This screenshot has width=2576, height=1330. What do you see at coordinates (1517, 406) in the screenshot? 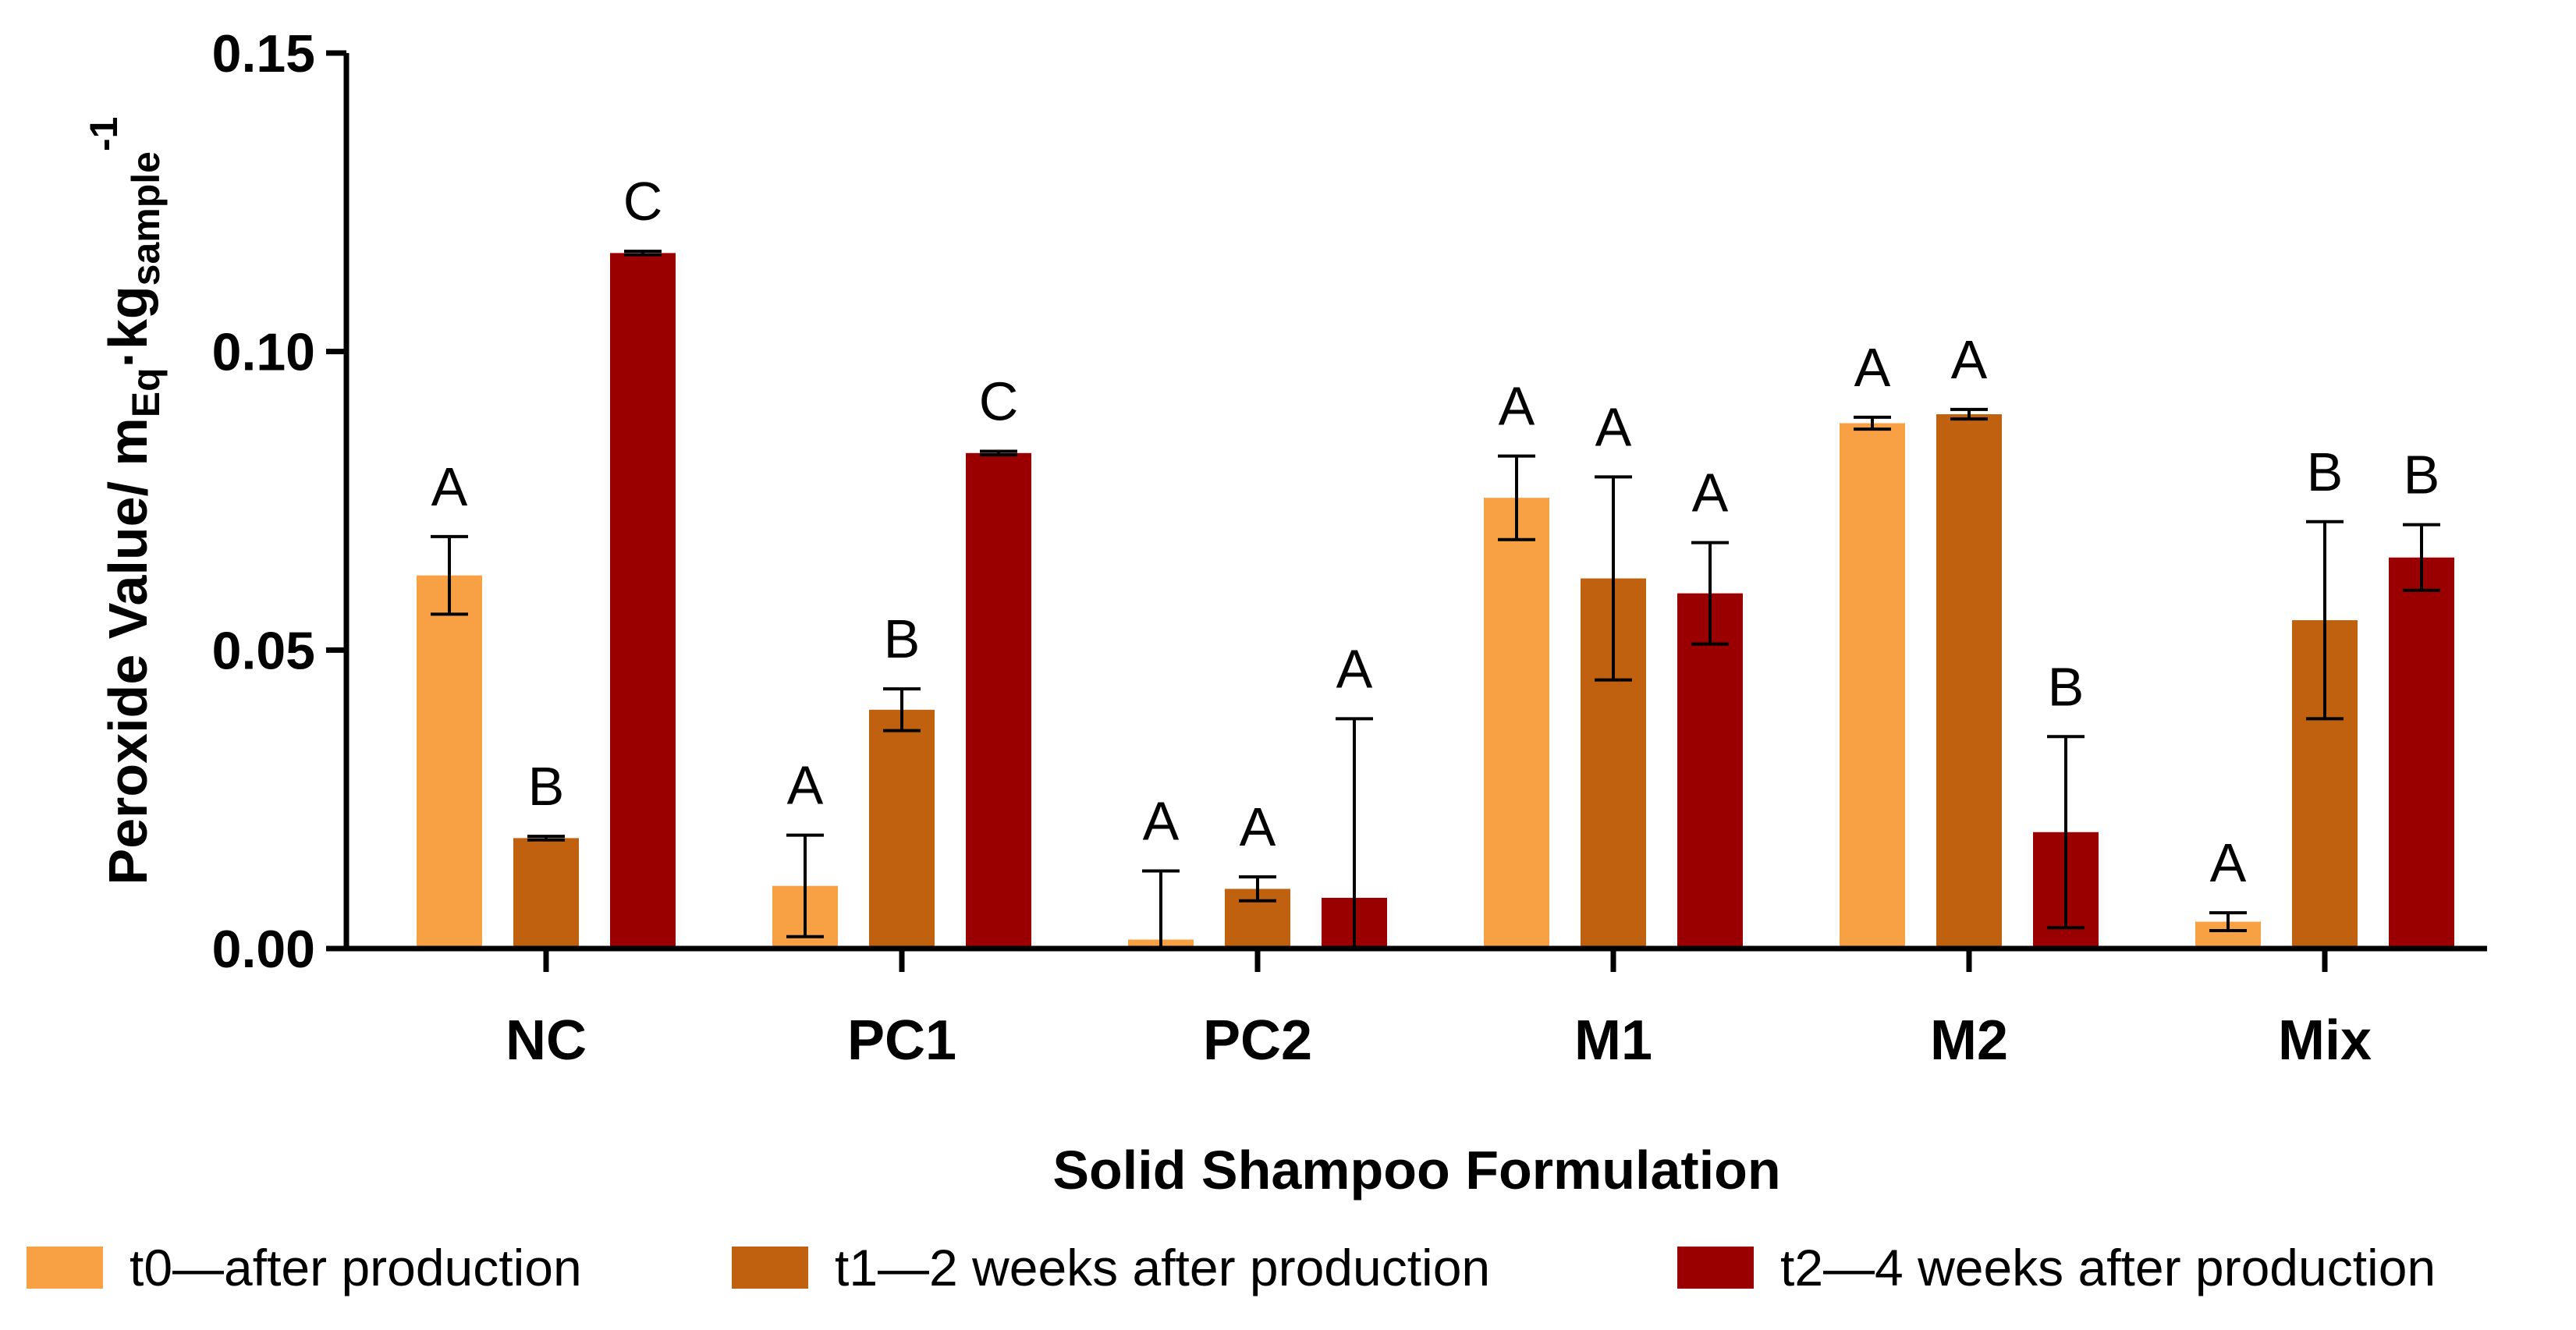
I see `significance-letter-M1-s0: A` at bounding box center [1517, 406].